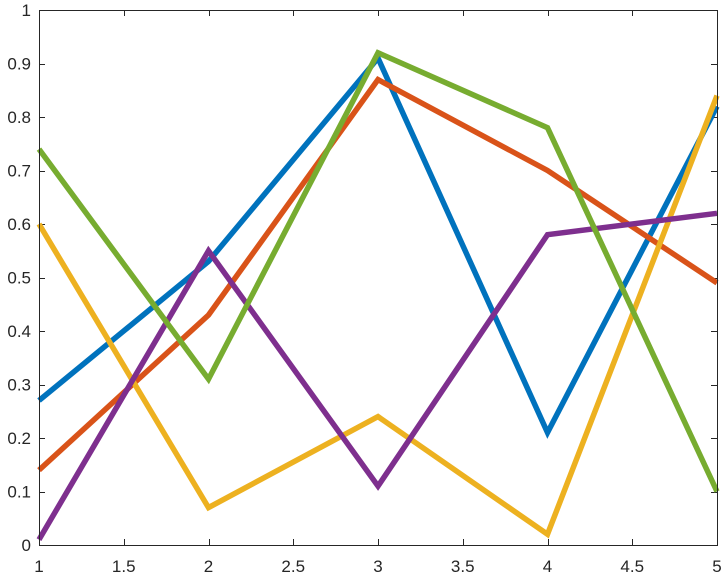  Describe the element at coordinates (19, 64) in the screenshot. I see `y-tick-label: 0.9` at that location.